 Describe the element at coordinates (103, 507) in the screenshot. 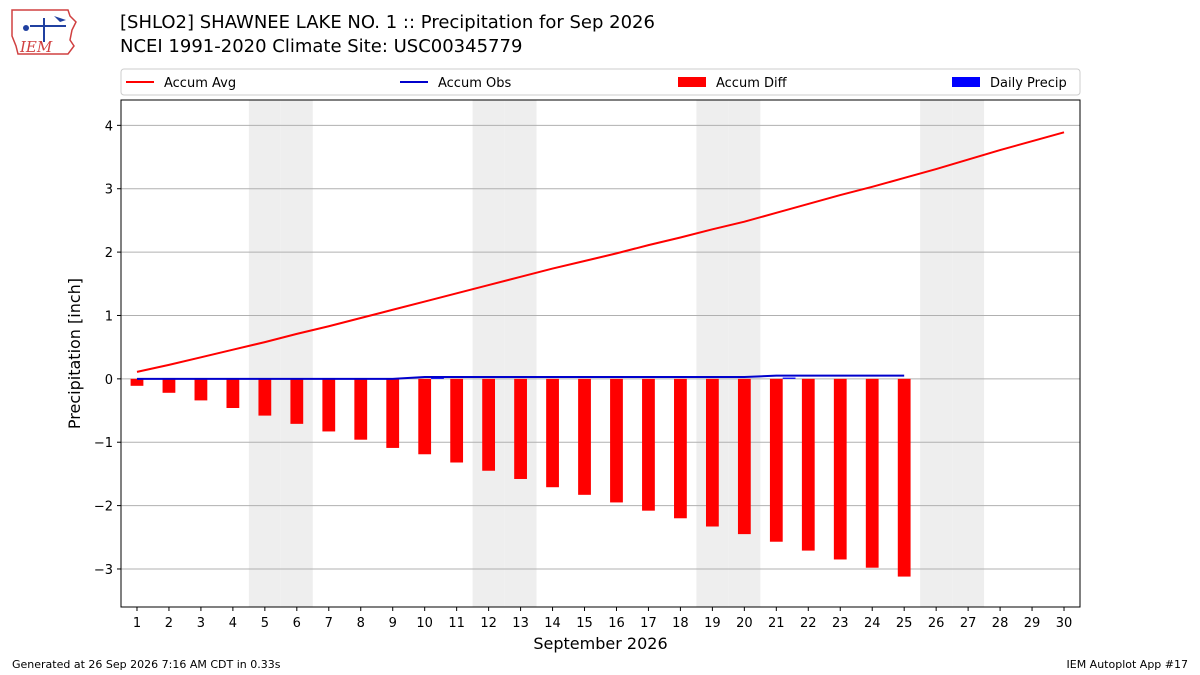

I see `y-tick-label: −2` at that location.